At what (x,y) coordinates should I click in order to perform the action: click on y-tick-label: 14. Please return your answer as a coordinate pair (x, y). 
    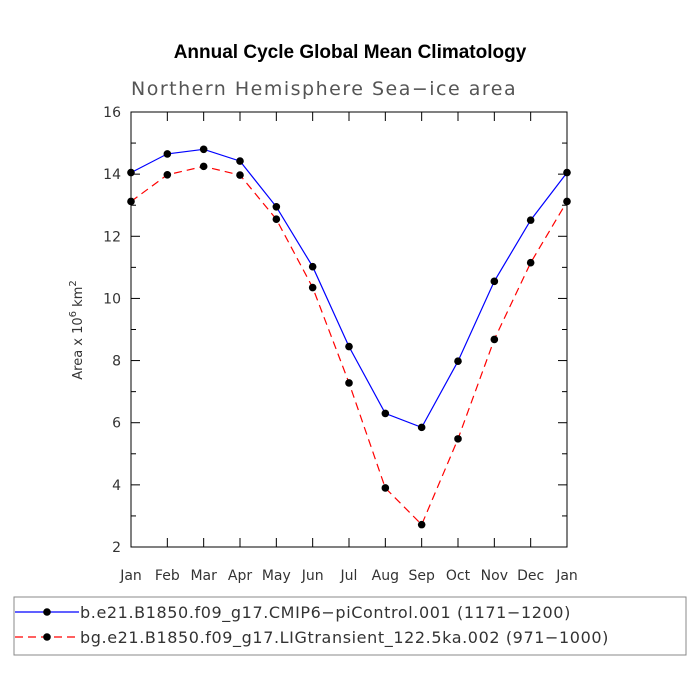
    Looking at the image, I should click on (112, 175).